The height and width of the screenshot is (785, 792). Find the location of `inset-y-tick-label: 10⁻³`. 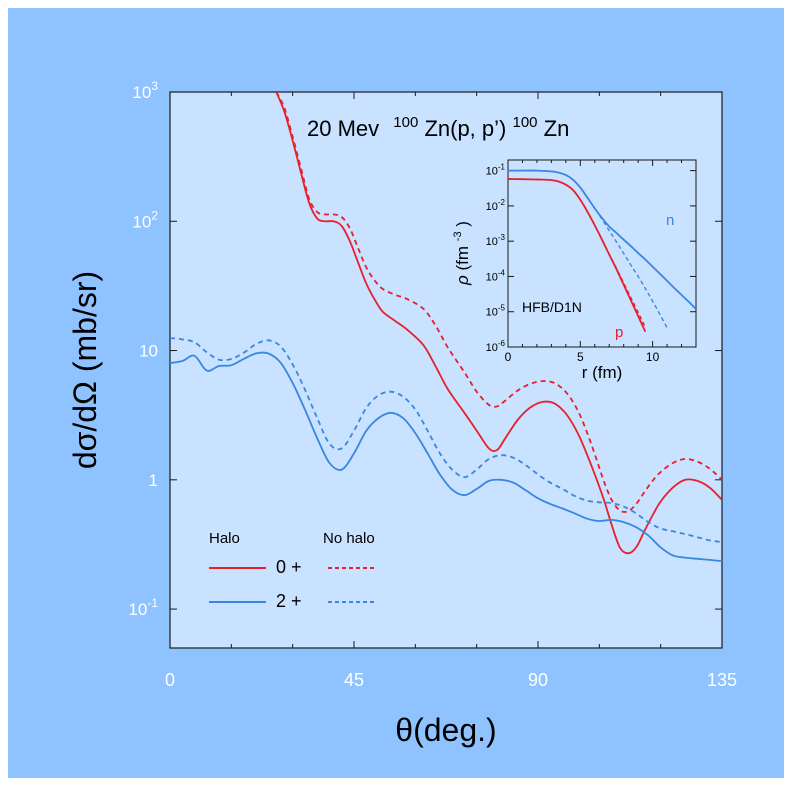

inset-y-tick-label: 10⁻³ is located at coordinates (496, 240).